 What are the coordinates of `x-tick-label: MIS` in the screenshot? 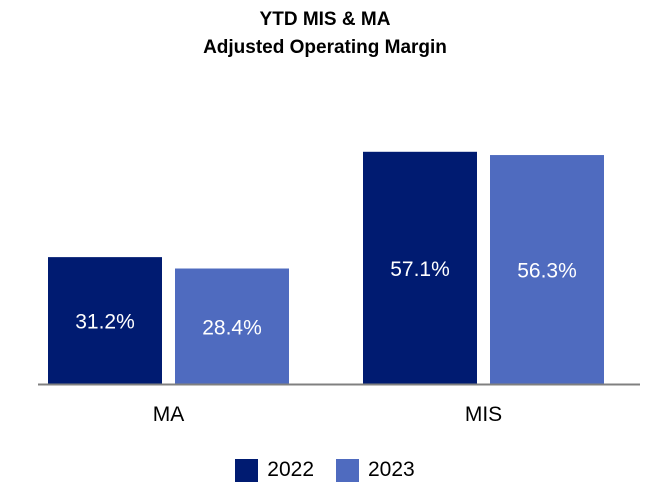 It's located at (483, 414).